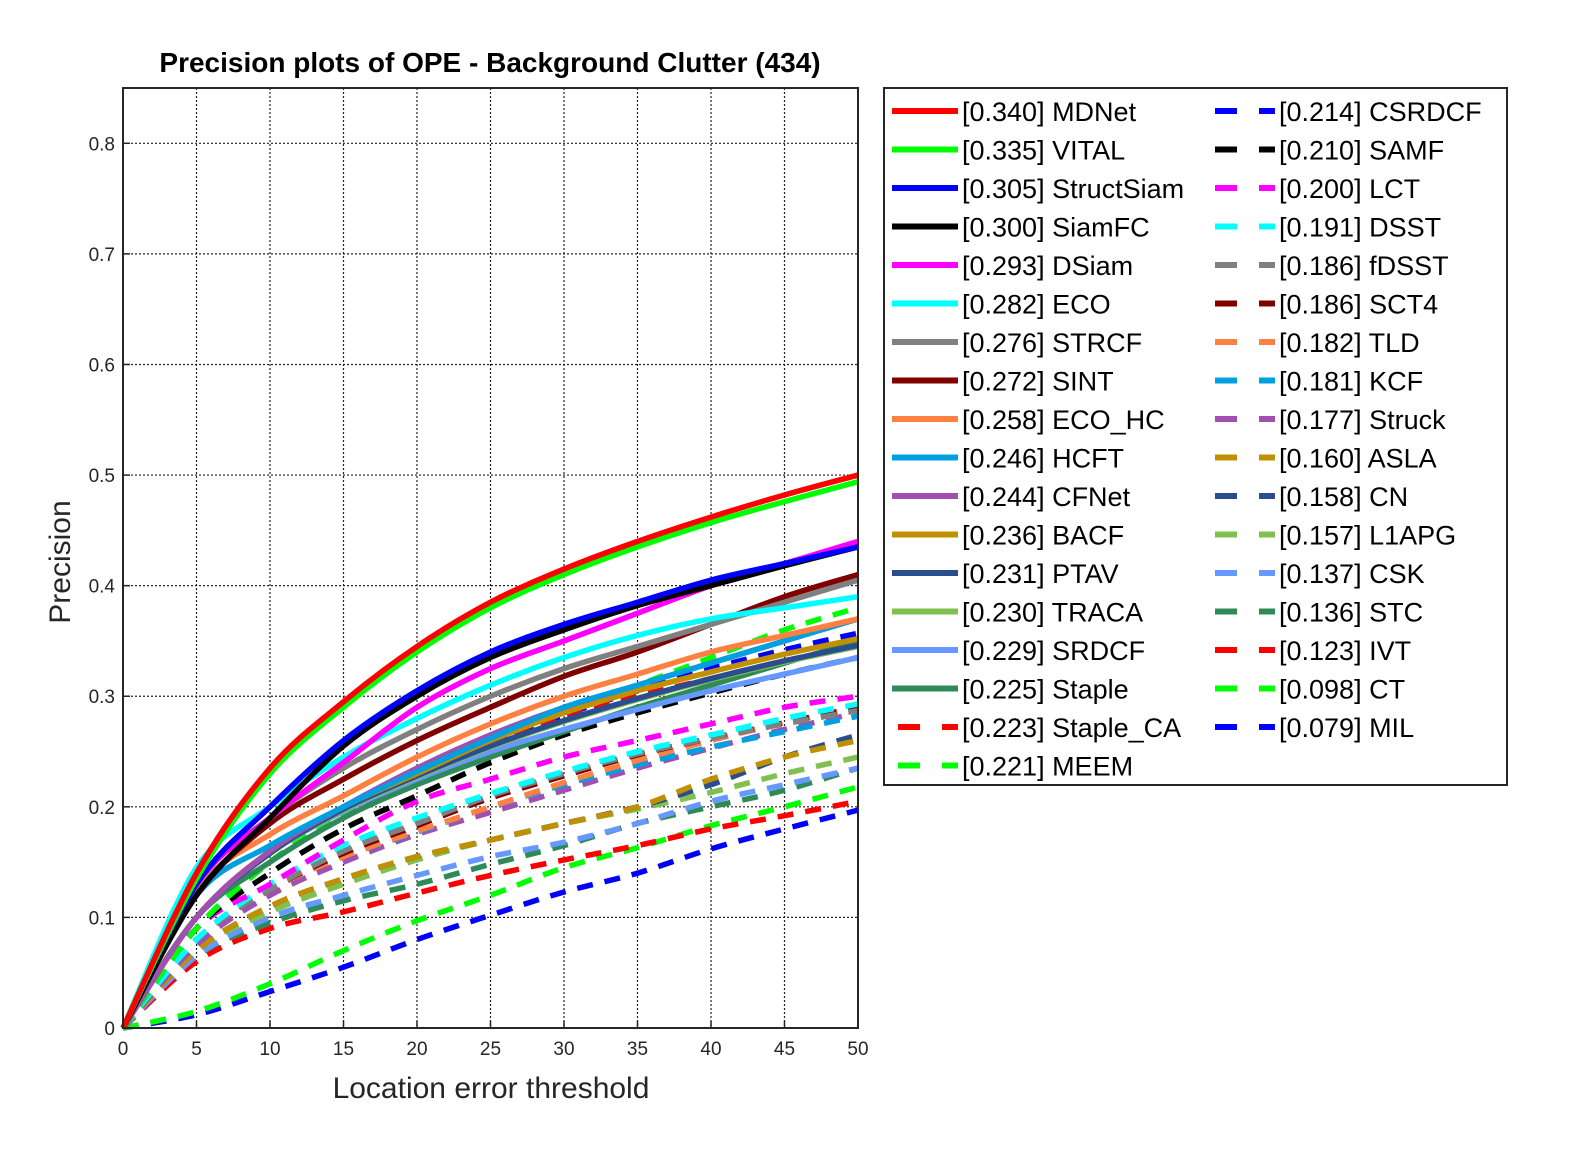 Image resolution: width=1590 pixels, height=1153 pixels. What do you see at coordinates (102, 918) in the screenshot?
I see `y-tick-label: 0.1` at bounding box center [102, 918].